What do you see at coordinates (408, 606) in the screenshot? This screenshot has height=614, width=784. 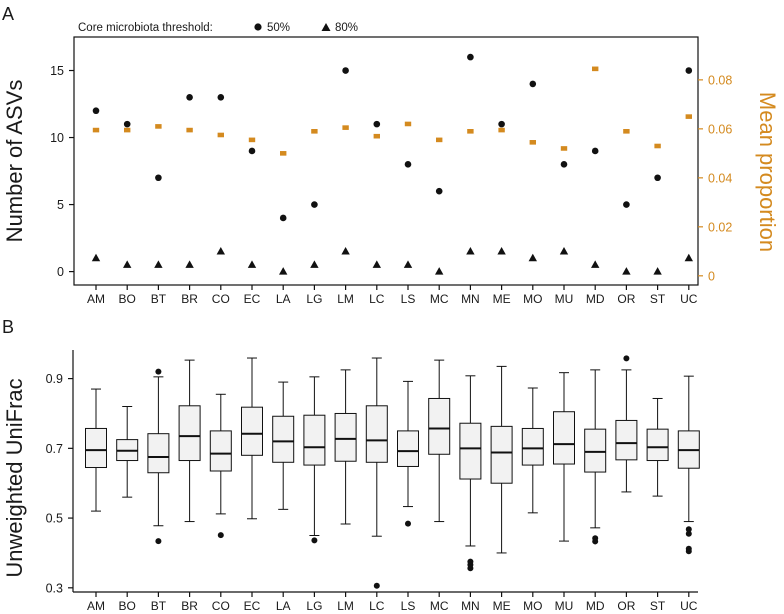 I see `b-x-tick-label-ls: LS` at bounding box center [408, 606].